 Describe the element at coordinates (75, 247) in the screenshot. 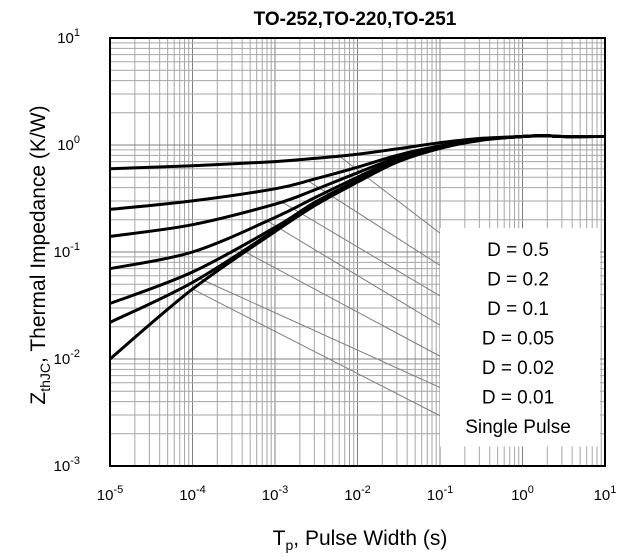

I see `y-tick-exponent: -1` at that location.